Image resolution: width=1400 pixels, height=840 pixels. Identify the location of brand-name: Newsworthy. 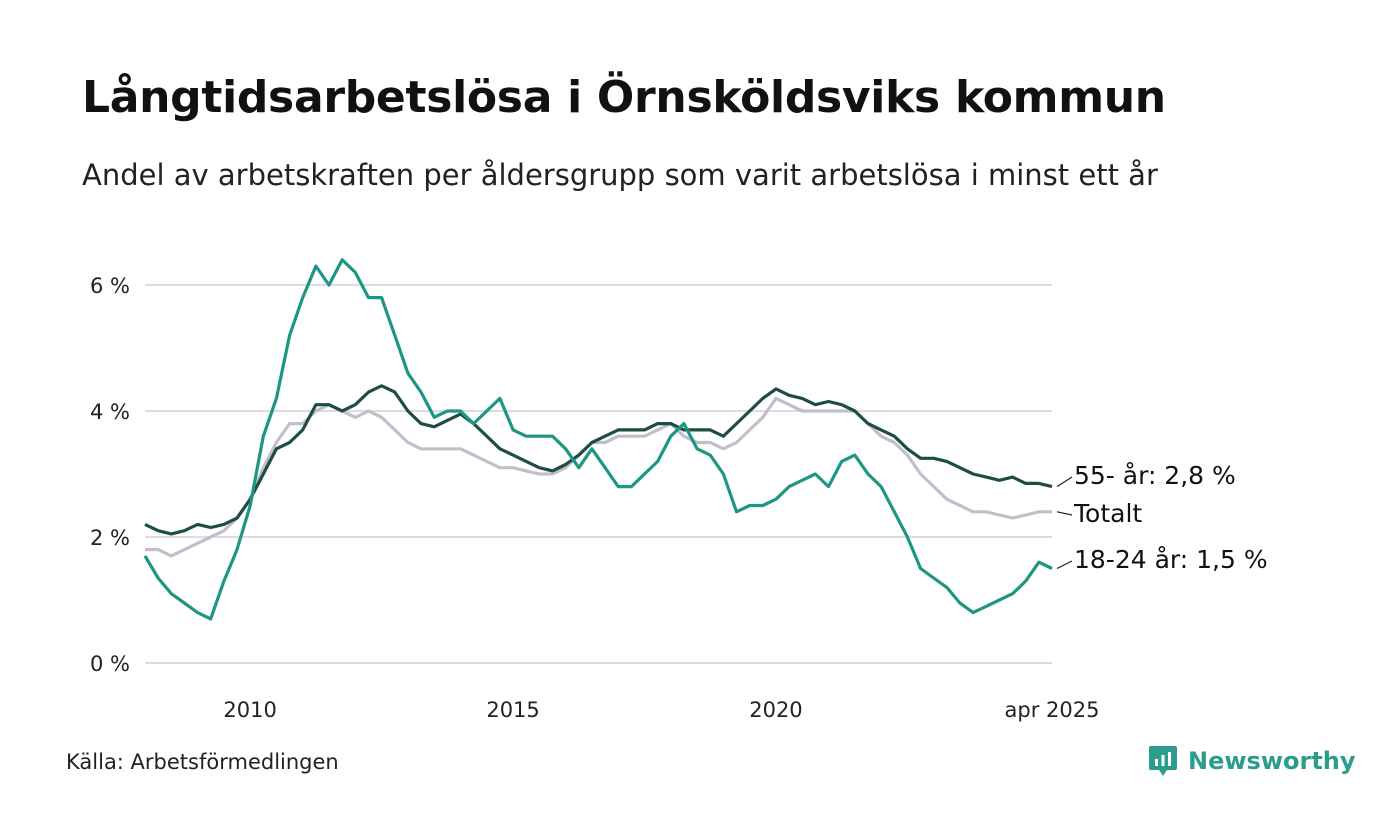
(1272, 761).